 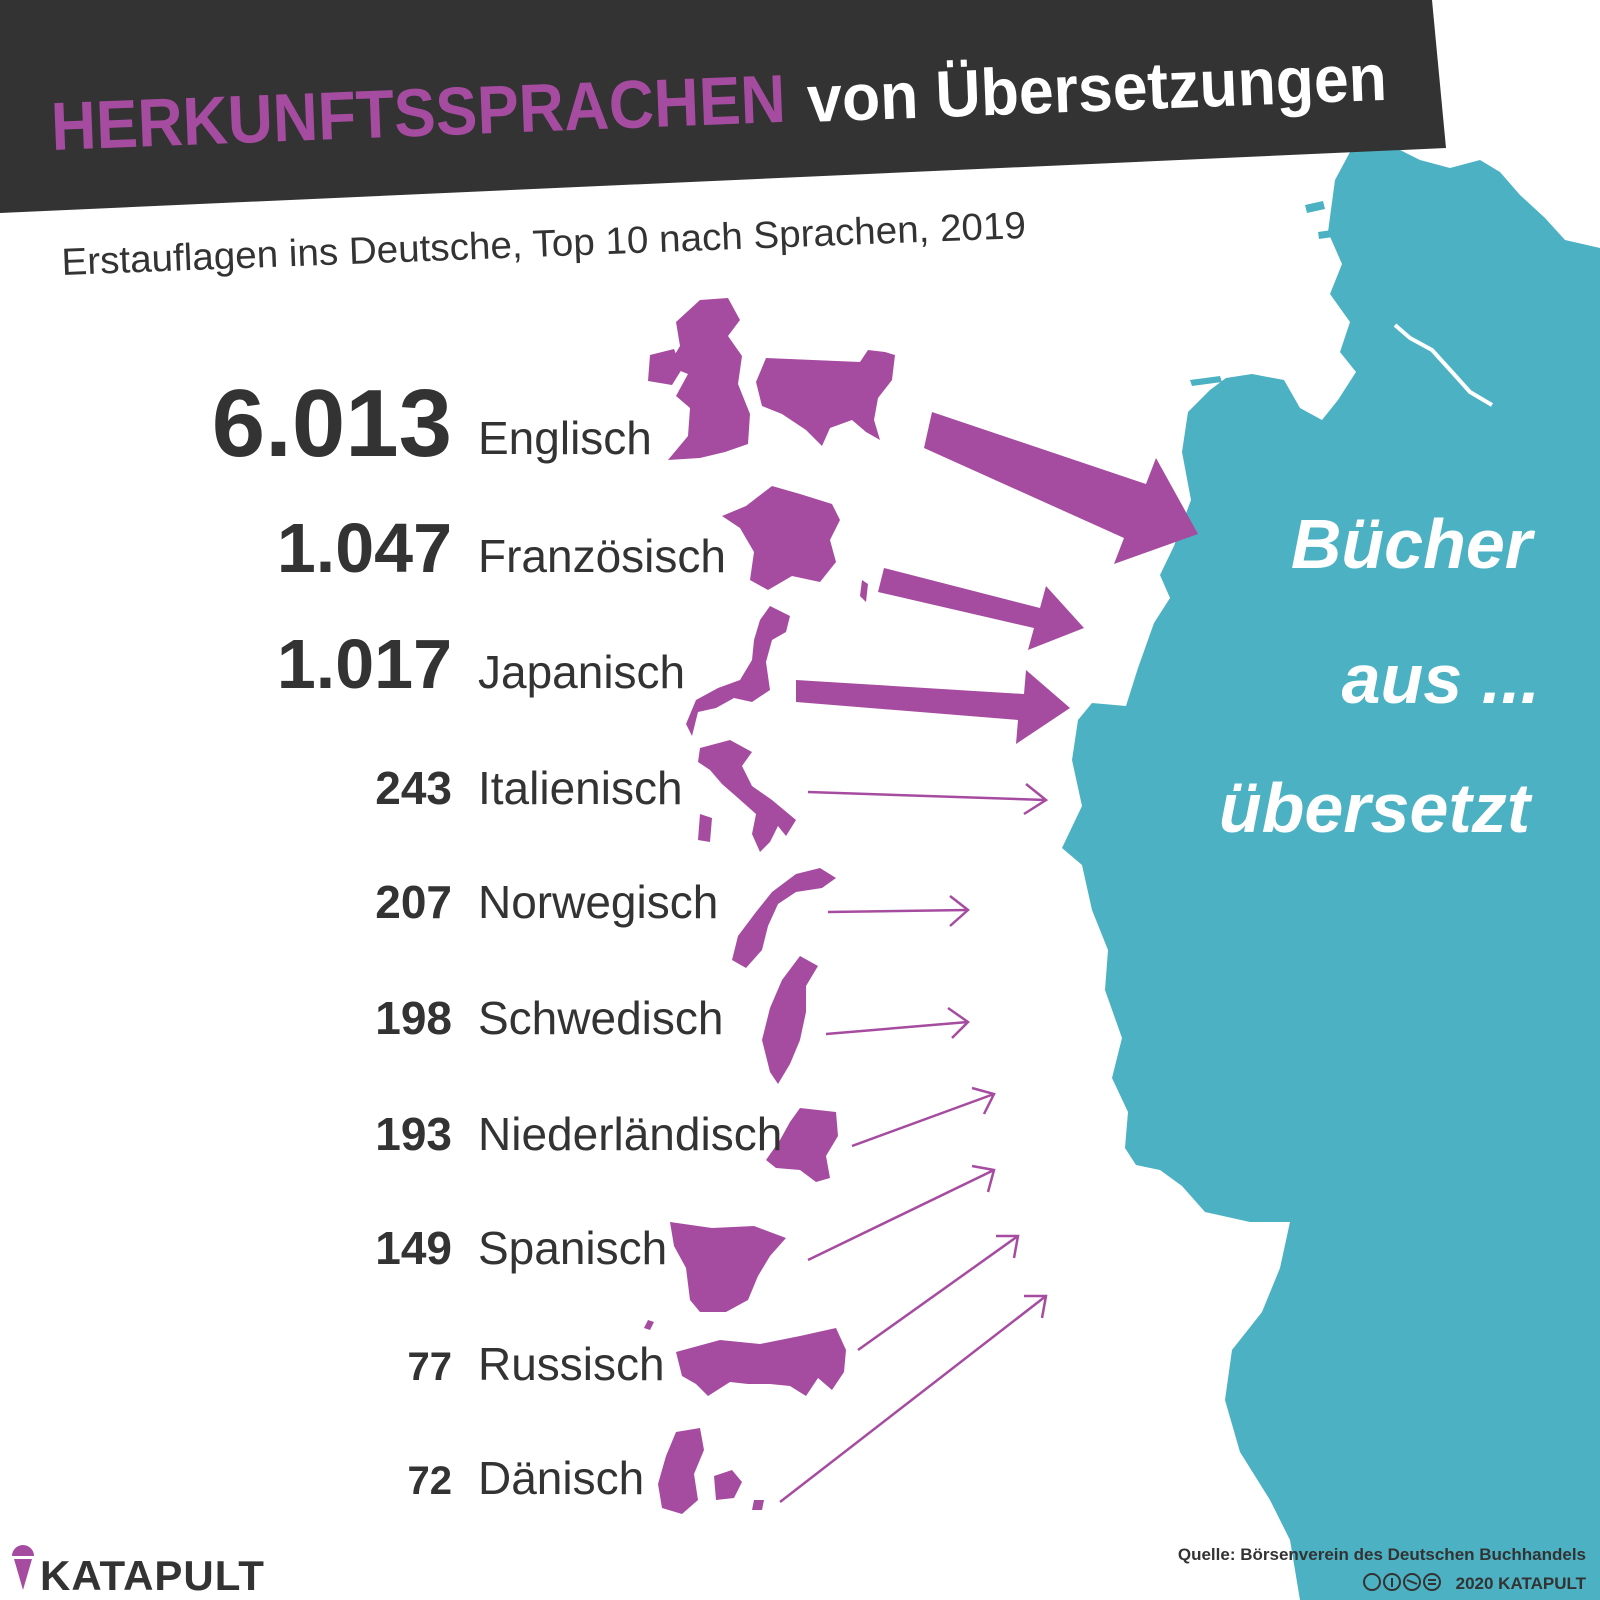 What do you see at coordinates (933, 707) in the screenshot?
I see `arrow-icon-japanisch` at bounding box center [933, 707].